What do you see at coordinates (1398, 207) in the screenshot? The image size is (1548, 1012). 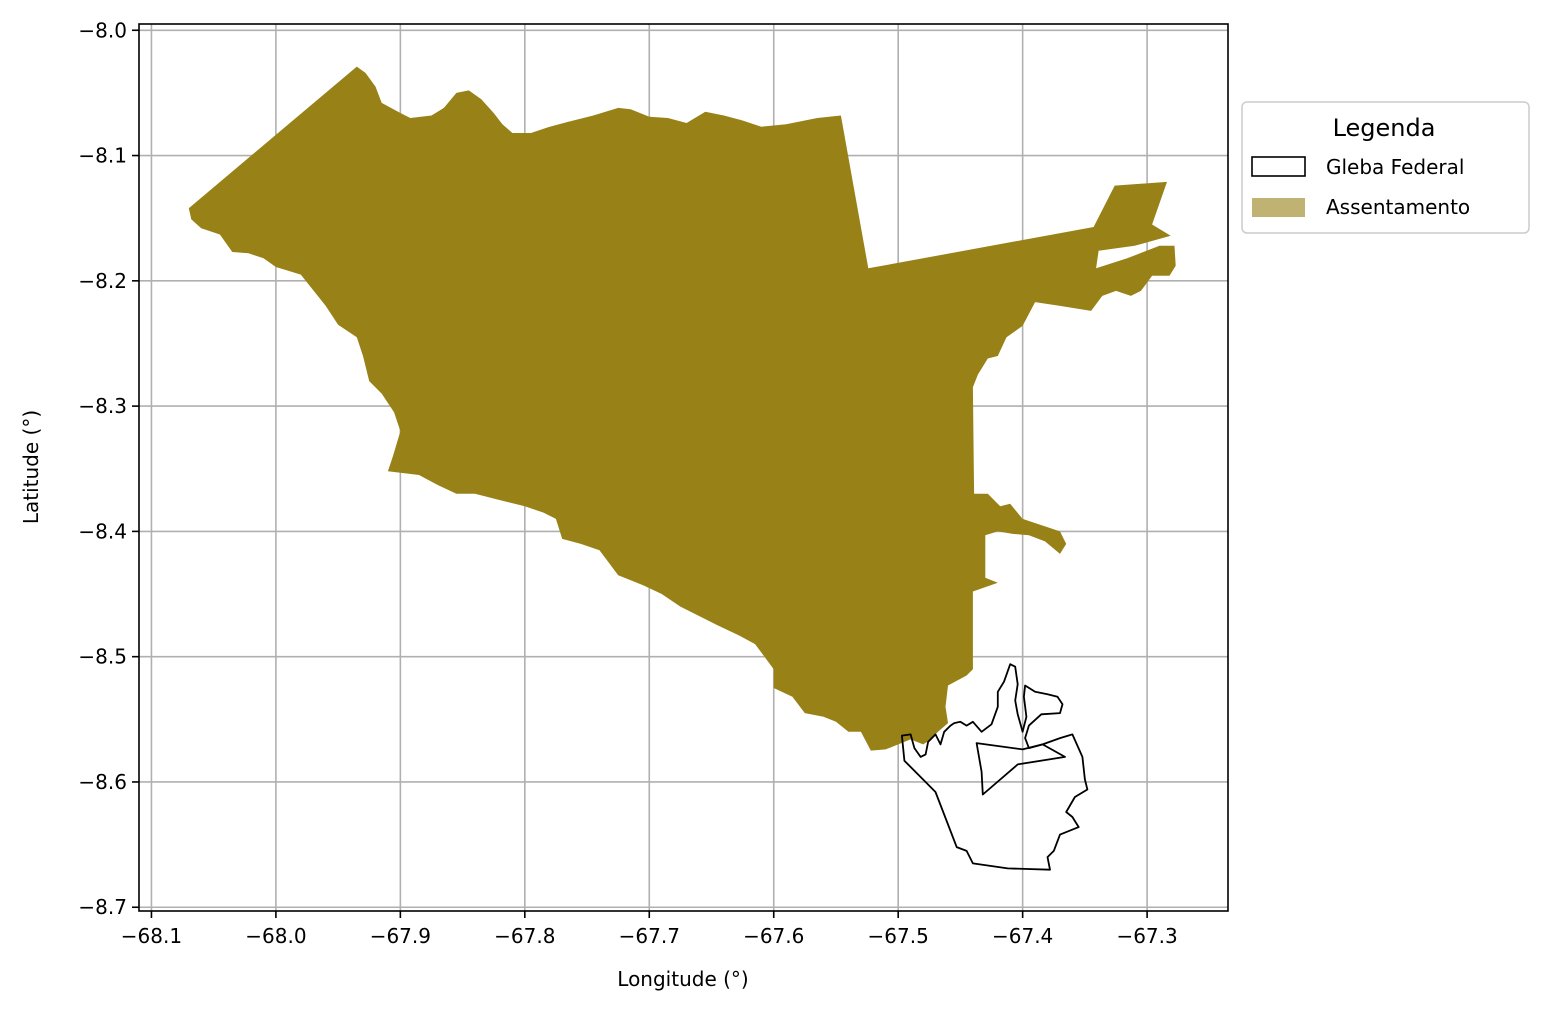 I see `legend-label-assentamento: Assentamento` at bounding box center [1398, 207].